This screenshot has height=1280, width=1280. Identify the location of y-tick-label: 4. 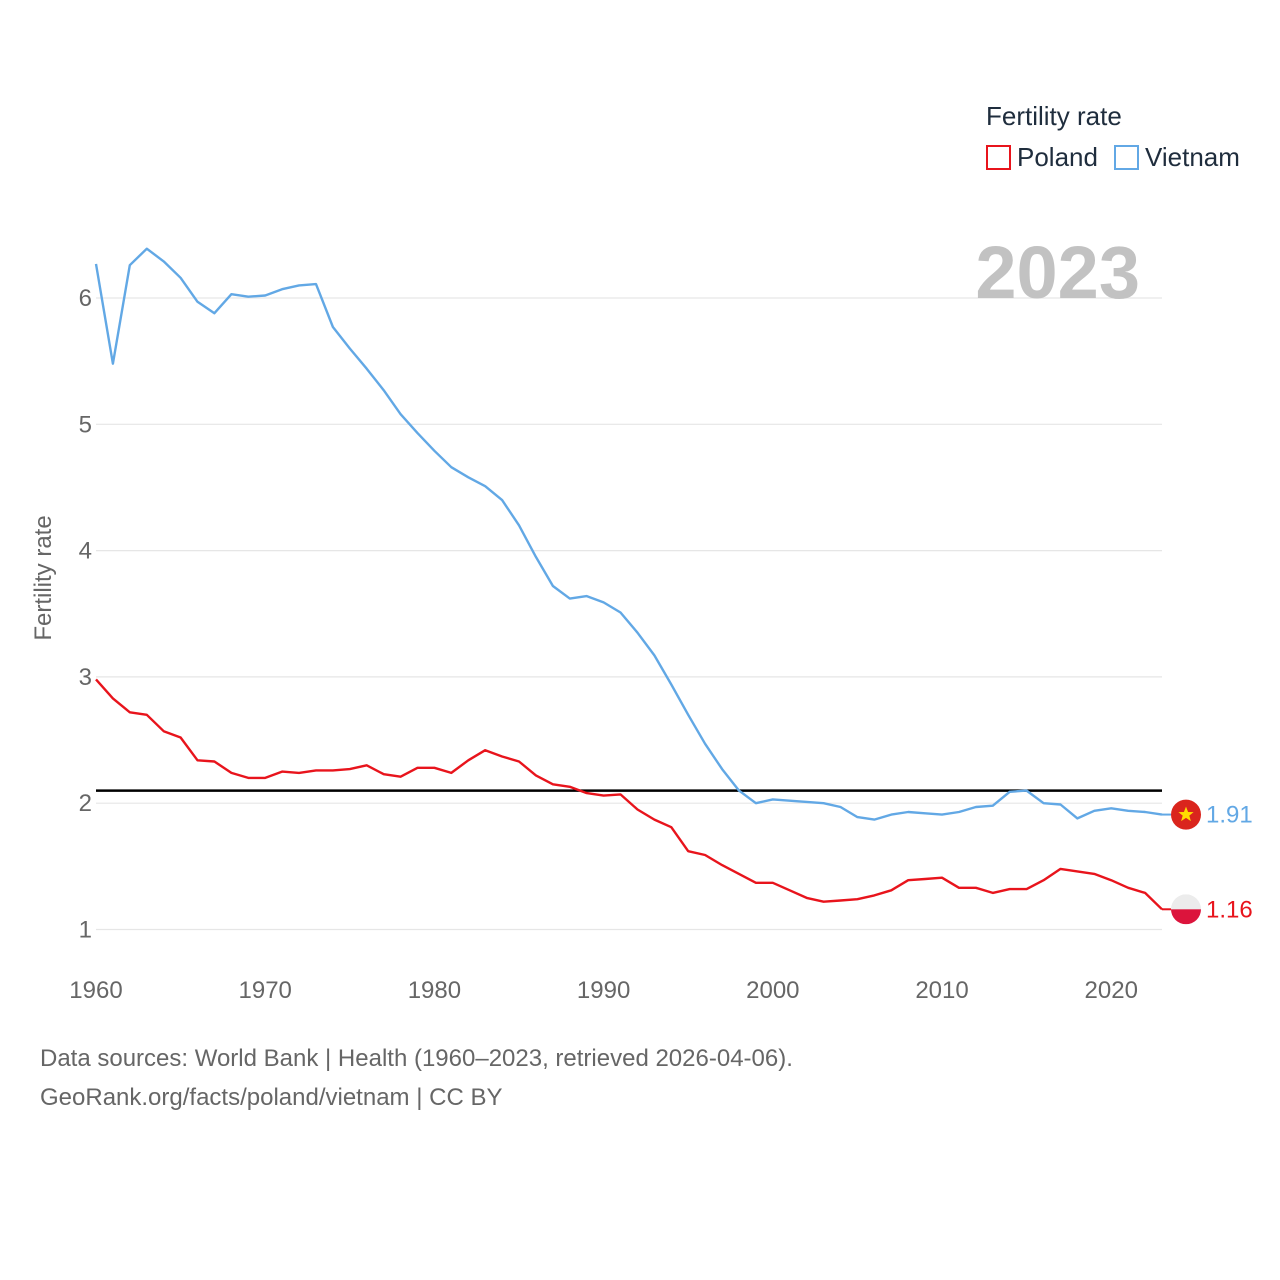
(85, 551).